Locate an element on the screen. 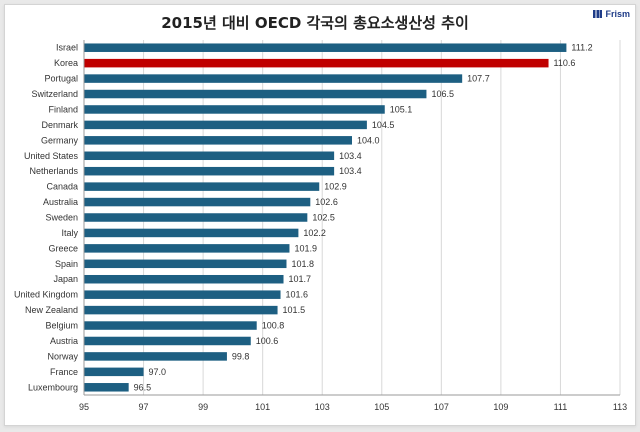 Image resolution: width=640 pixels, height=432 pixels. bars-logo-icon is located at coordinates (598, 14).